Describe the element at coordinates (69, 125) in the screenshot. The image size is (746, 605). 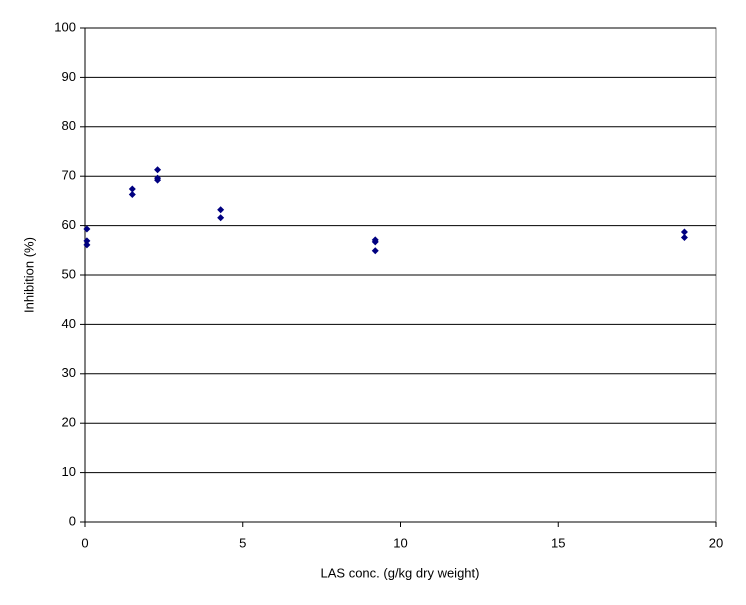
I see `y-tick-label: 80` at that location.